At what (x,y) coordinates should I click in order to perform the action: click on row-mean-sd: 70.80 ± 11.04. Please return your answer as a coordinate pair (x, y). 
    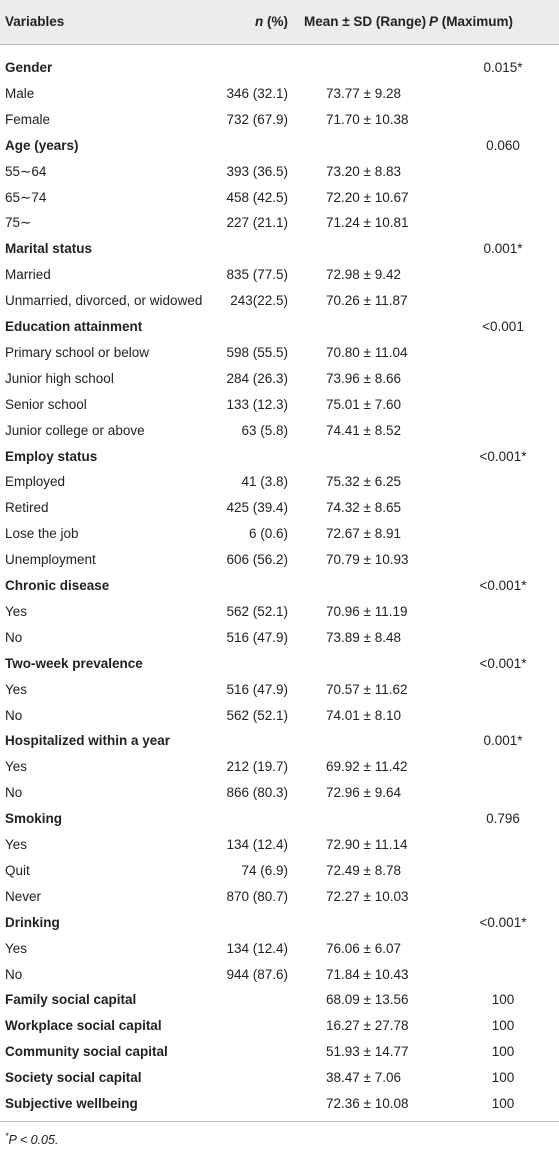
    Looking at the image, I should click on (367, 352).